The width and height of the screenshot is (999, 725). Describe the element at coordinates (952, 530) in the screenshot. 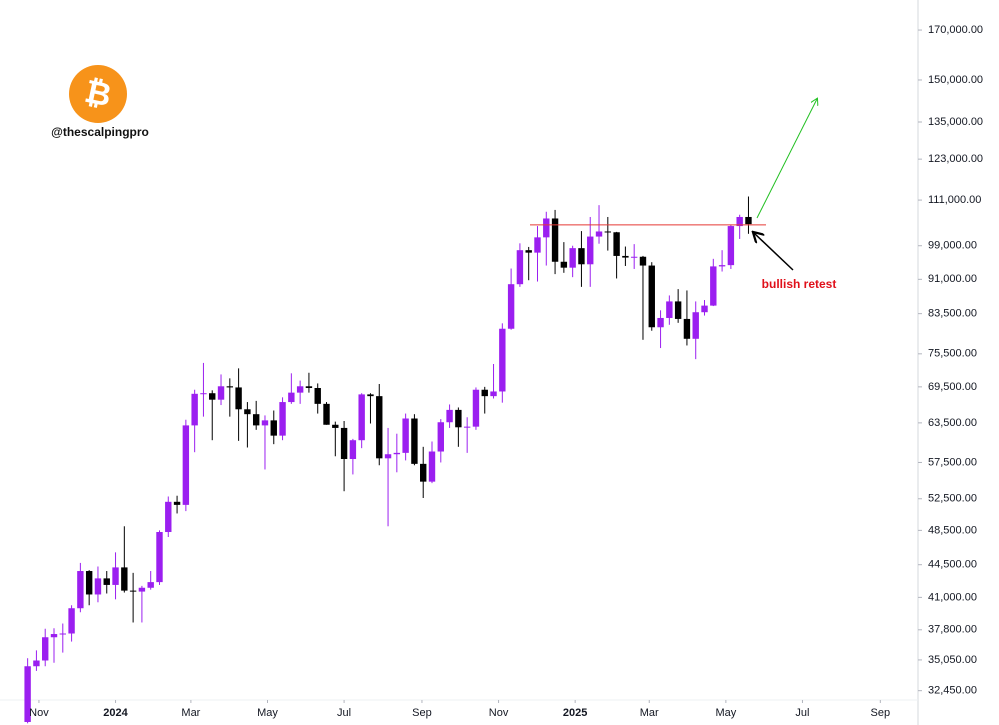

I see `y-tick-label: 48,500.00` at that location.